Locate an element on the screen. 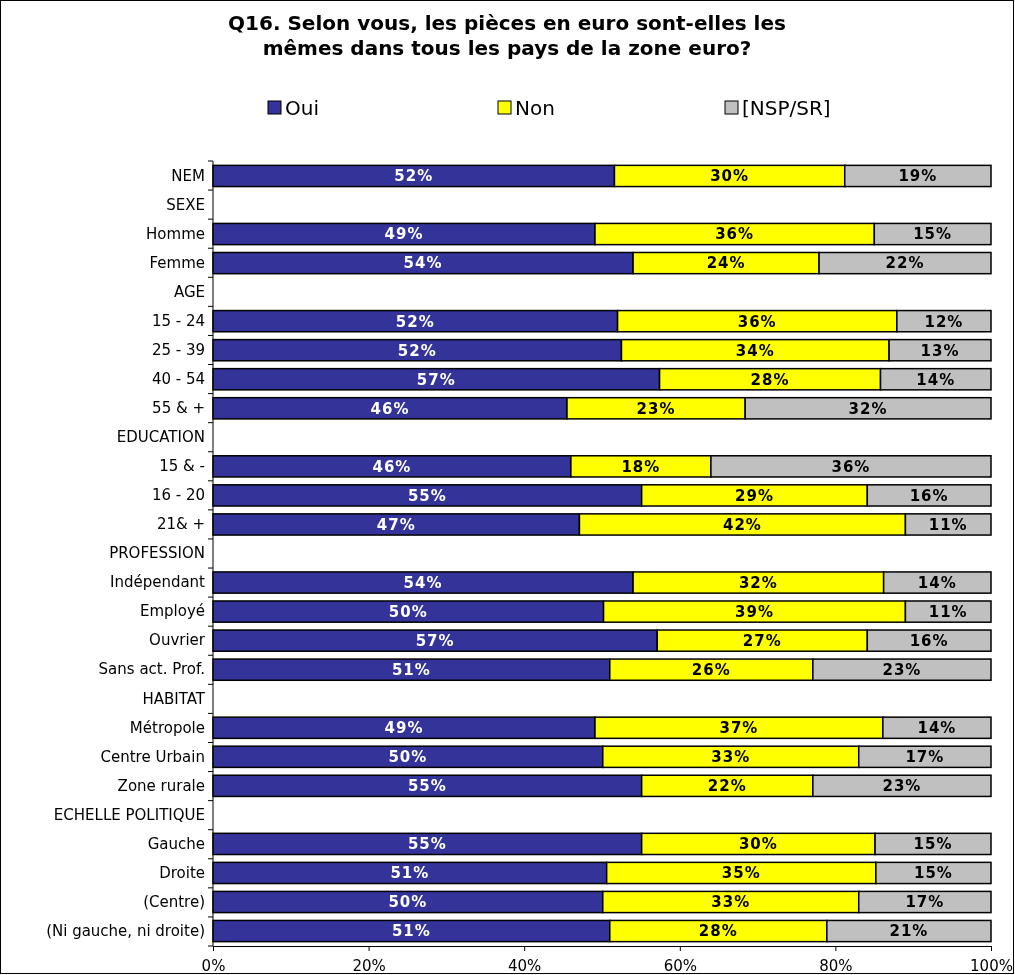 This screenshot has height=975, width=1015. y-tick-label: Droite is located at coordinates (182, 872).